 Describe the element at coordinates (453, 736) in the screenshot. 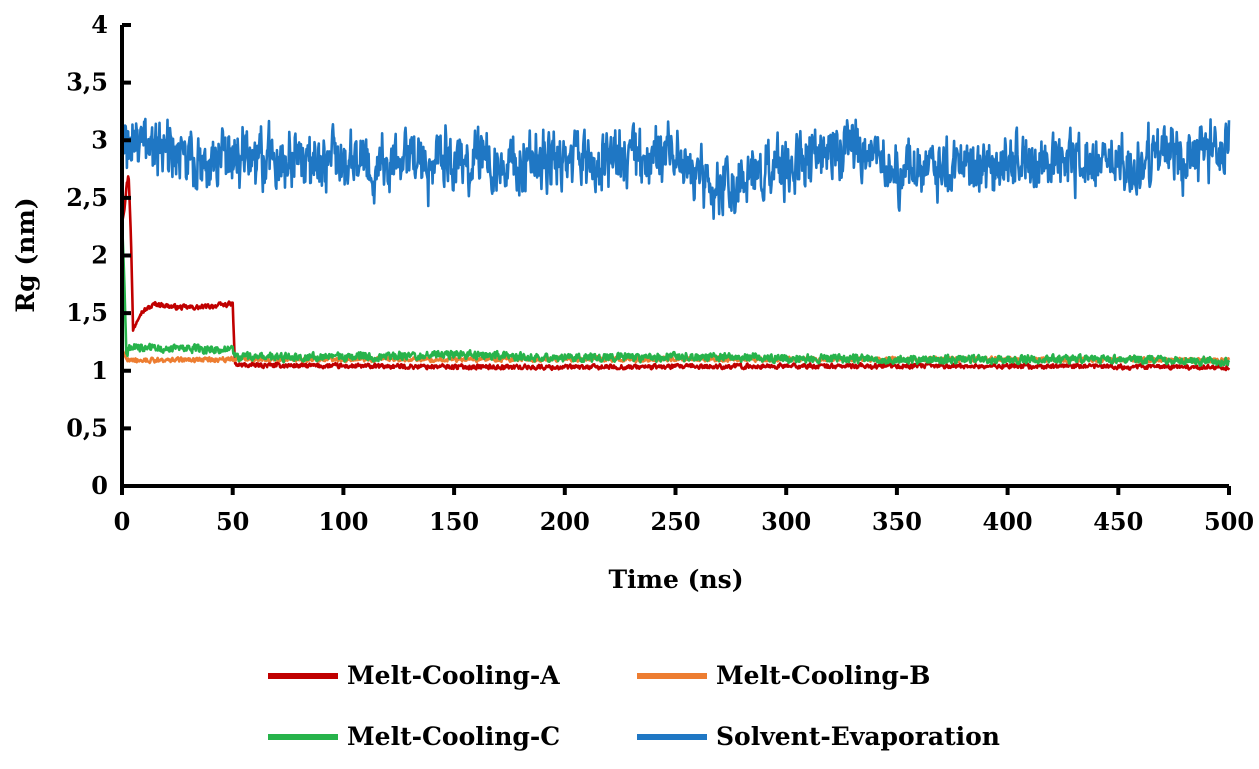

I see `legend-label-3: Melt-Cooling-C` at that location.